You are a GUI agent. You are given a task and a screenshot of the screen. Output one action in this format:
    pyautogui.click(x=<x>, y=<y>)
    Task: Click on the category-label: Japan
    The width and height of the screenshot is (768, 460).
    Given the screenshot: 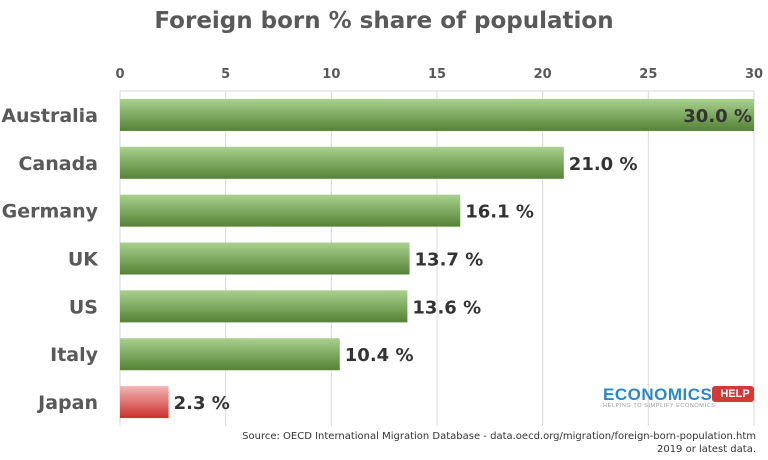 What is the action you would take?
    pyautogui.click(x=67, y=403)
    